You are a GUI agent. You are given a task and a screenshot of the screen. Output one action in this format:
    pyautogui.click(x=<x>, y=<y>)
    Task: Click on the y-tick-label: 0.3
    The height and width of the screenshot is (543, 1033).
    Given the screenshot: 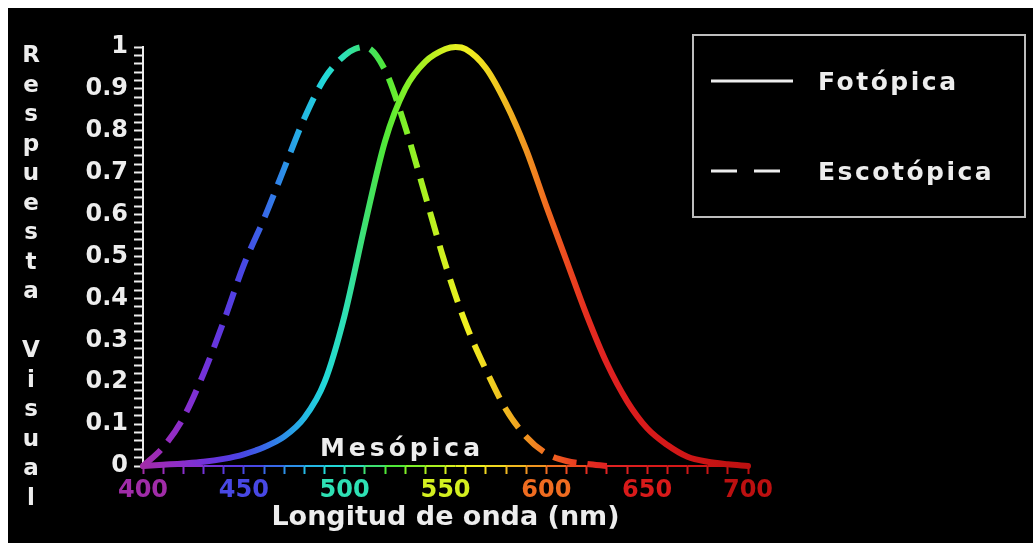 What is the action you would take?
    pyautogui.click(x=106, y=338)
    